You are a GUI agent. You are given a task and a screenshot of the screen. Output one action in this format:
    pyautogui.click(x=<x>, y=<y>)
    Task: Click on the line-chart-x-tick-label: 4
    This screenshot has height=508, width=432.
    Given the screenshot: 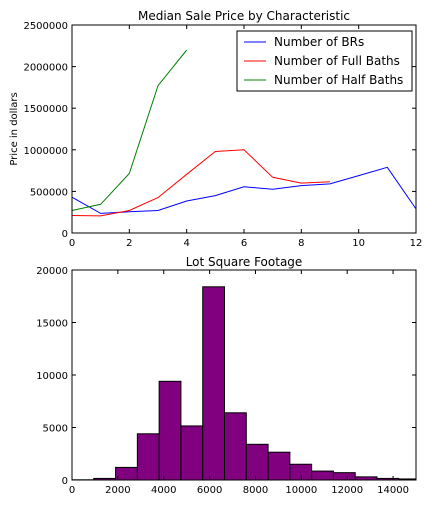 What is the action you would take?
    pyautogui.click(x=186, y=243)
    